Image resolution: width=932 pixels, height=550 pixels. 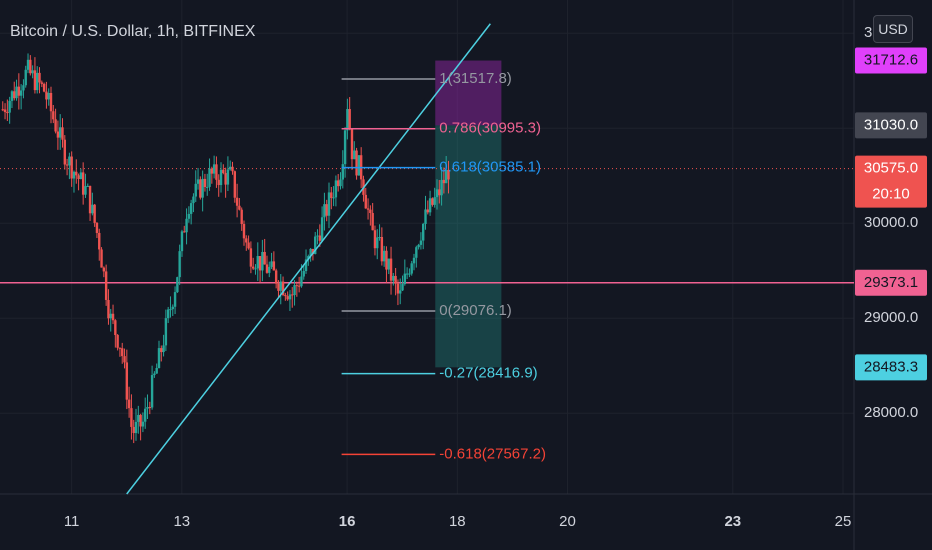 I want to click on fib-level-label: 0.786(30995.3), so click(x=490, y=128).